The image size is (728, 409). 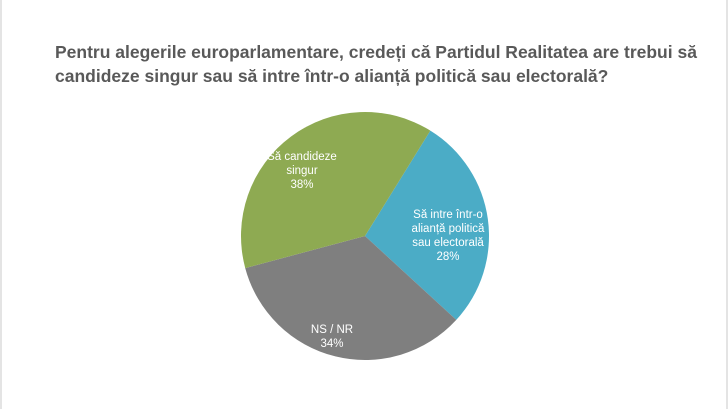 What do you see at coordinates (302, 171) in the screenshot?
I see `slice-label: Să candideze singur 38%` at bounding box center [302, 171].